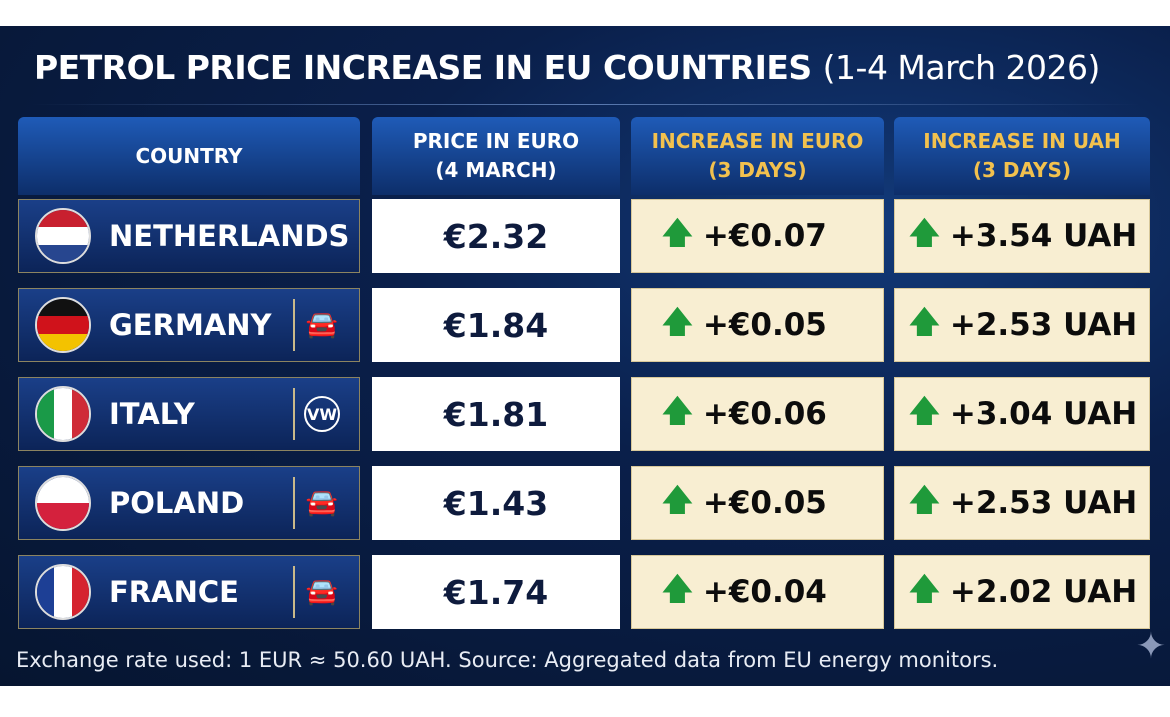  I want to click on increase-uah-value: +3.04 UAH, so click(1043, 414).